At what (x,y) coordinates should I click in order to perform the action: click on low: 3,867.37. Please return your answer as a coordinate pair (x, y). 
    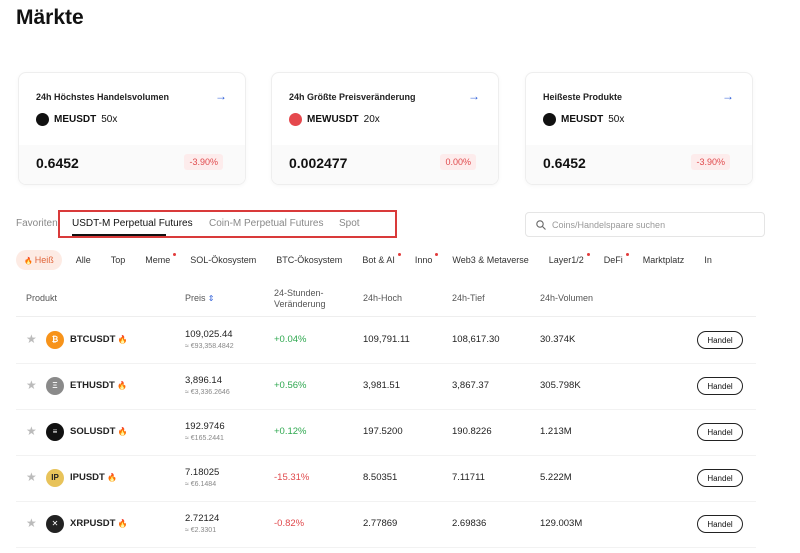
    Looking at the image, I should click on (470, 385).